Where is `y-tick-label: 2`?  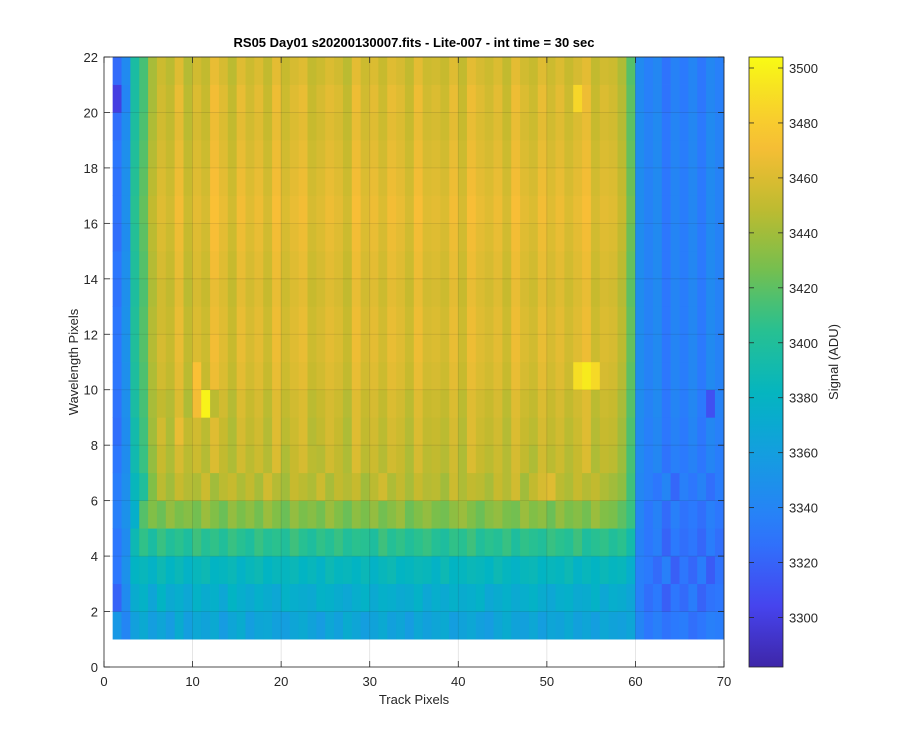
y-tick-label: 2 is located at coordinates (94, 612).